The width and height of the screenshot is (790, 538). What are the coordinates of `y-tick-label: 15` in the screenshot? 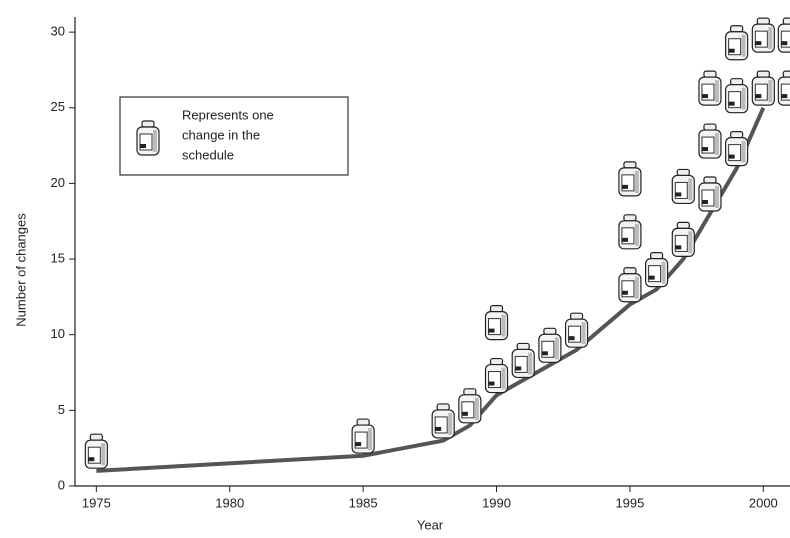 It's located at (58, 258).